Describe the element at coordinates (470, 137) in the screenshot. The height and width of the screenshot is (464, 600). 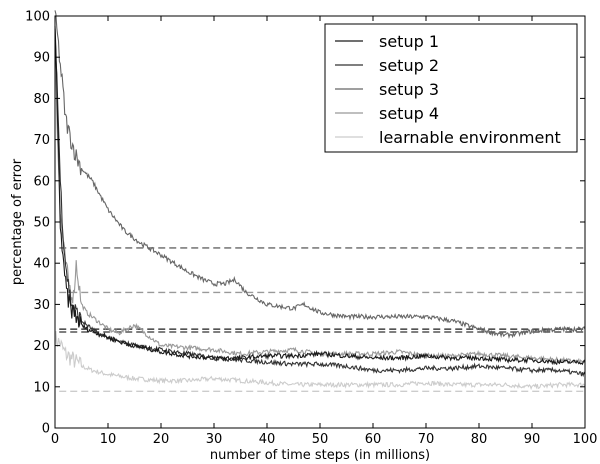
I see `legend-label: learnable environment` at that location.